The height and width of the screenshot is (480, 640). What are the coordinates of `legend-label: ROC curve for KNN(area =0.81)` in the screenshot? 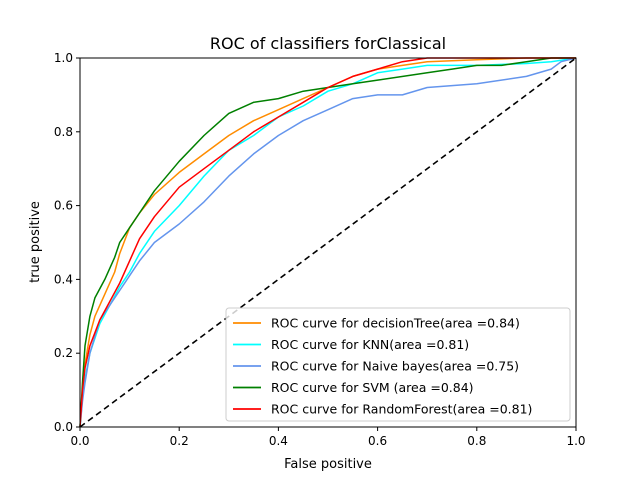 It's located at (370, 344).